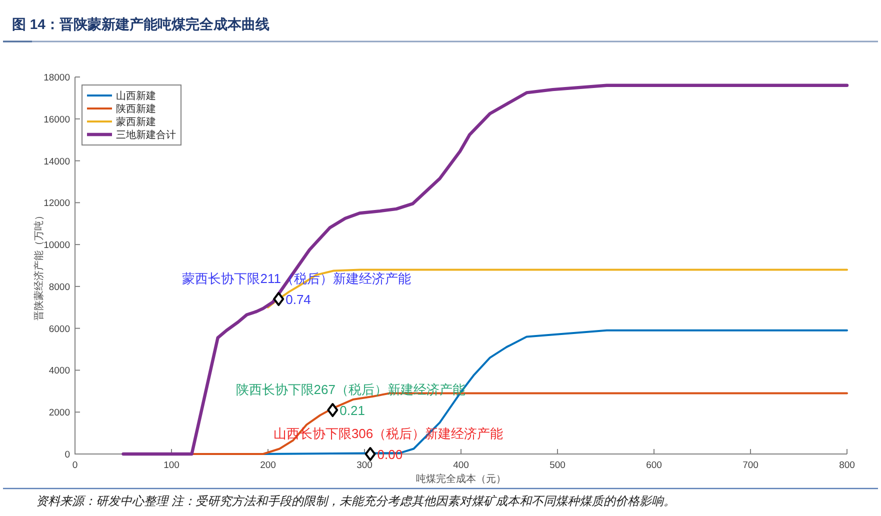 This screenshot has height=516, width=881. Describe the element at coordinates (57, 78) in the screenshot. I see `y-tick-label: 18000` at that location.